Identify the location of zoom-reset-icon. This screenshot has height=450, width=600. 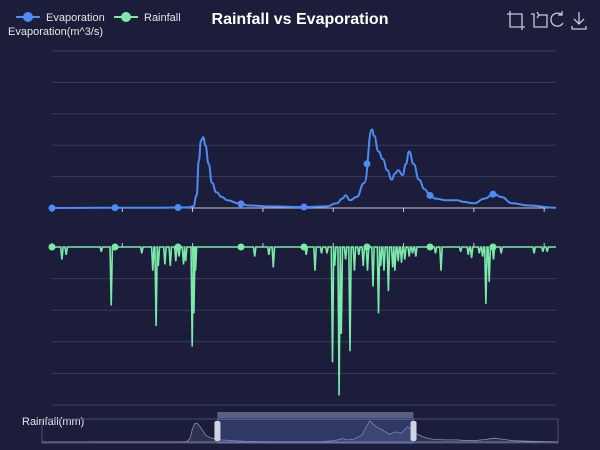
(539, 19).